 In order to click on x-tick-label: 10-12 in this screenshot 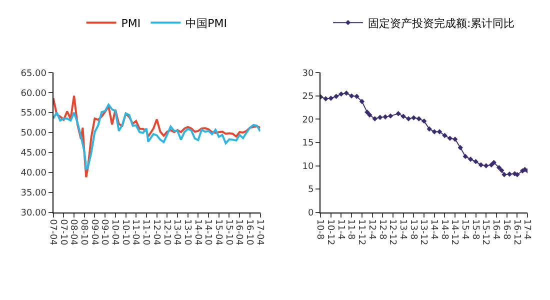, I will do `click(329, 232)`.